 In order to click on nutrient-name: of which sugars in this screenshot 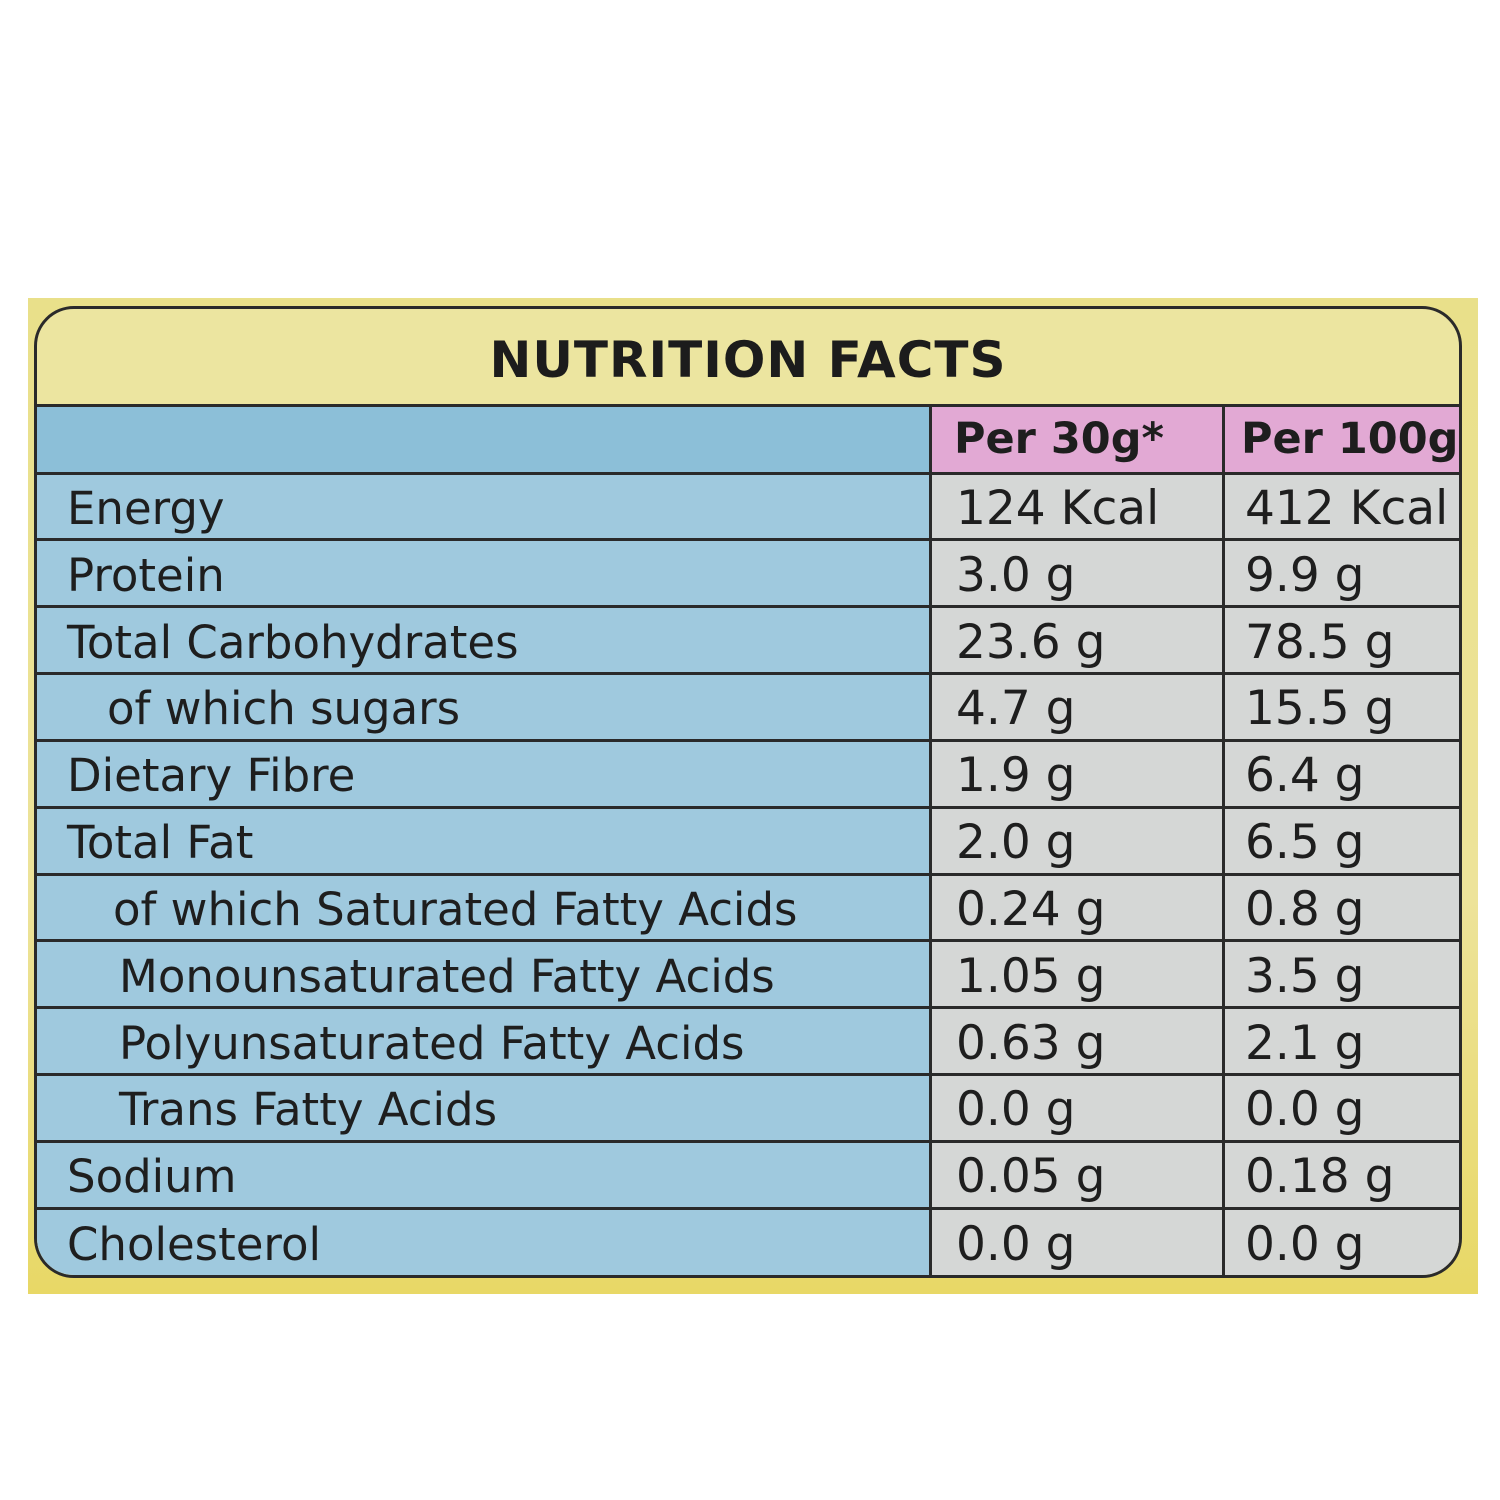, I will do `click(484, 707)`.